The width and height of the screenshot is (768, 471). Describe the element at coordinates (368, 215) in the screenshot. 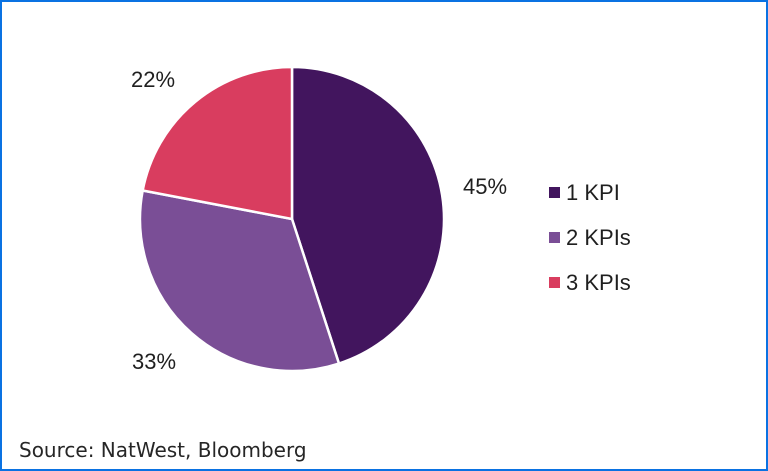

I see `pie-slice-1-kpi` at that location.